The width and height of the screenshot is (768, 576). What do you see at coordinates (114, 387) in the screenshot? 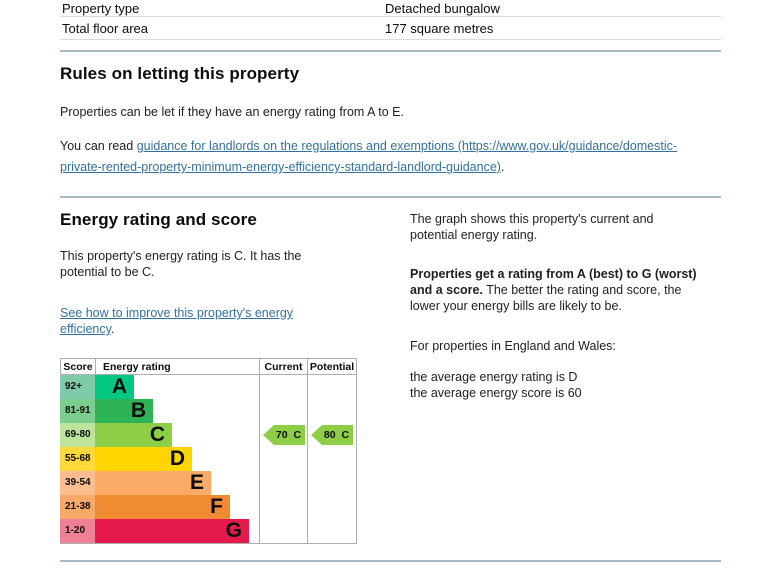
I see `band-bar-a: A` at bounding box center [114, 387].